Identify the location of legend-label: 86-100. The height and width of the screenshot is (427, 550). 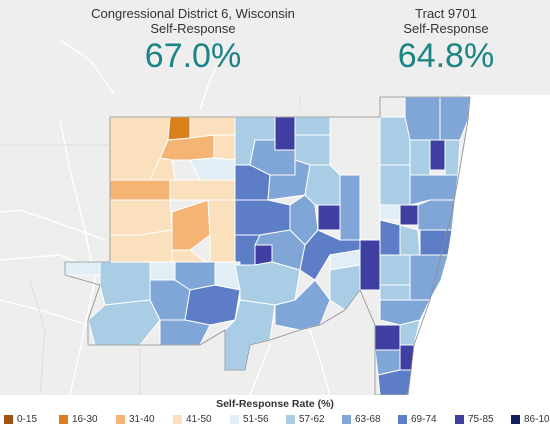
(537, 419).